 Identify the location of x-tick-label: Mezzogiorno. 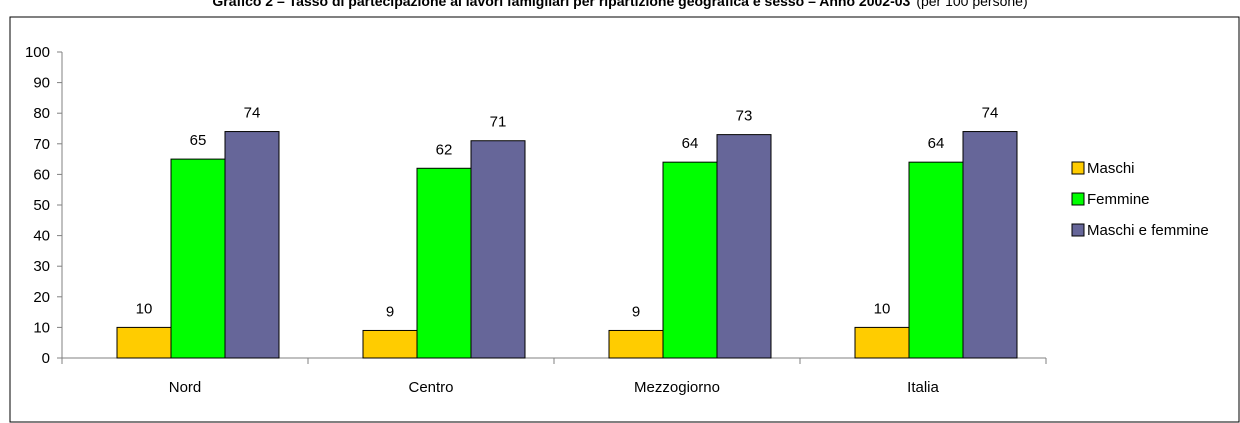
(677, 387).